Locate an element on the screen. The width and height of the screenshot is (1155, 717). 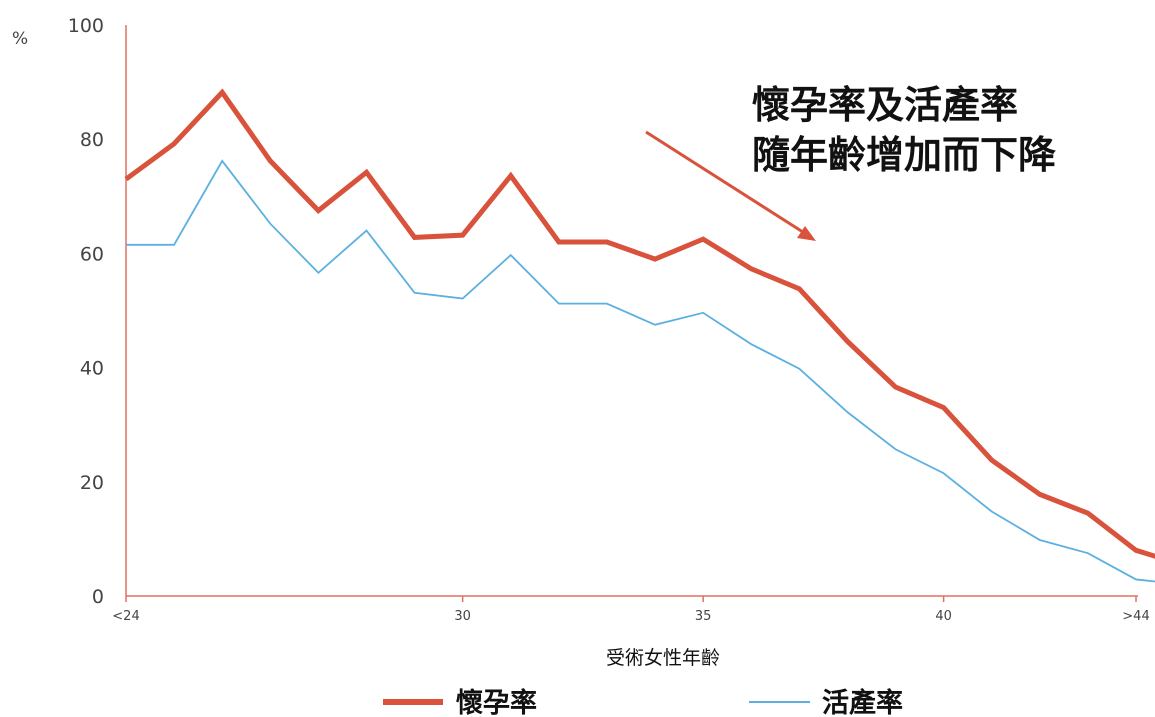
y-tick-label: 40 is located at coordinates (92, 369).